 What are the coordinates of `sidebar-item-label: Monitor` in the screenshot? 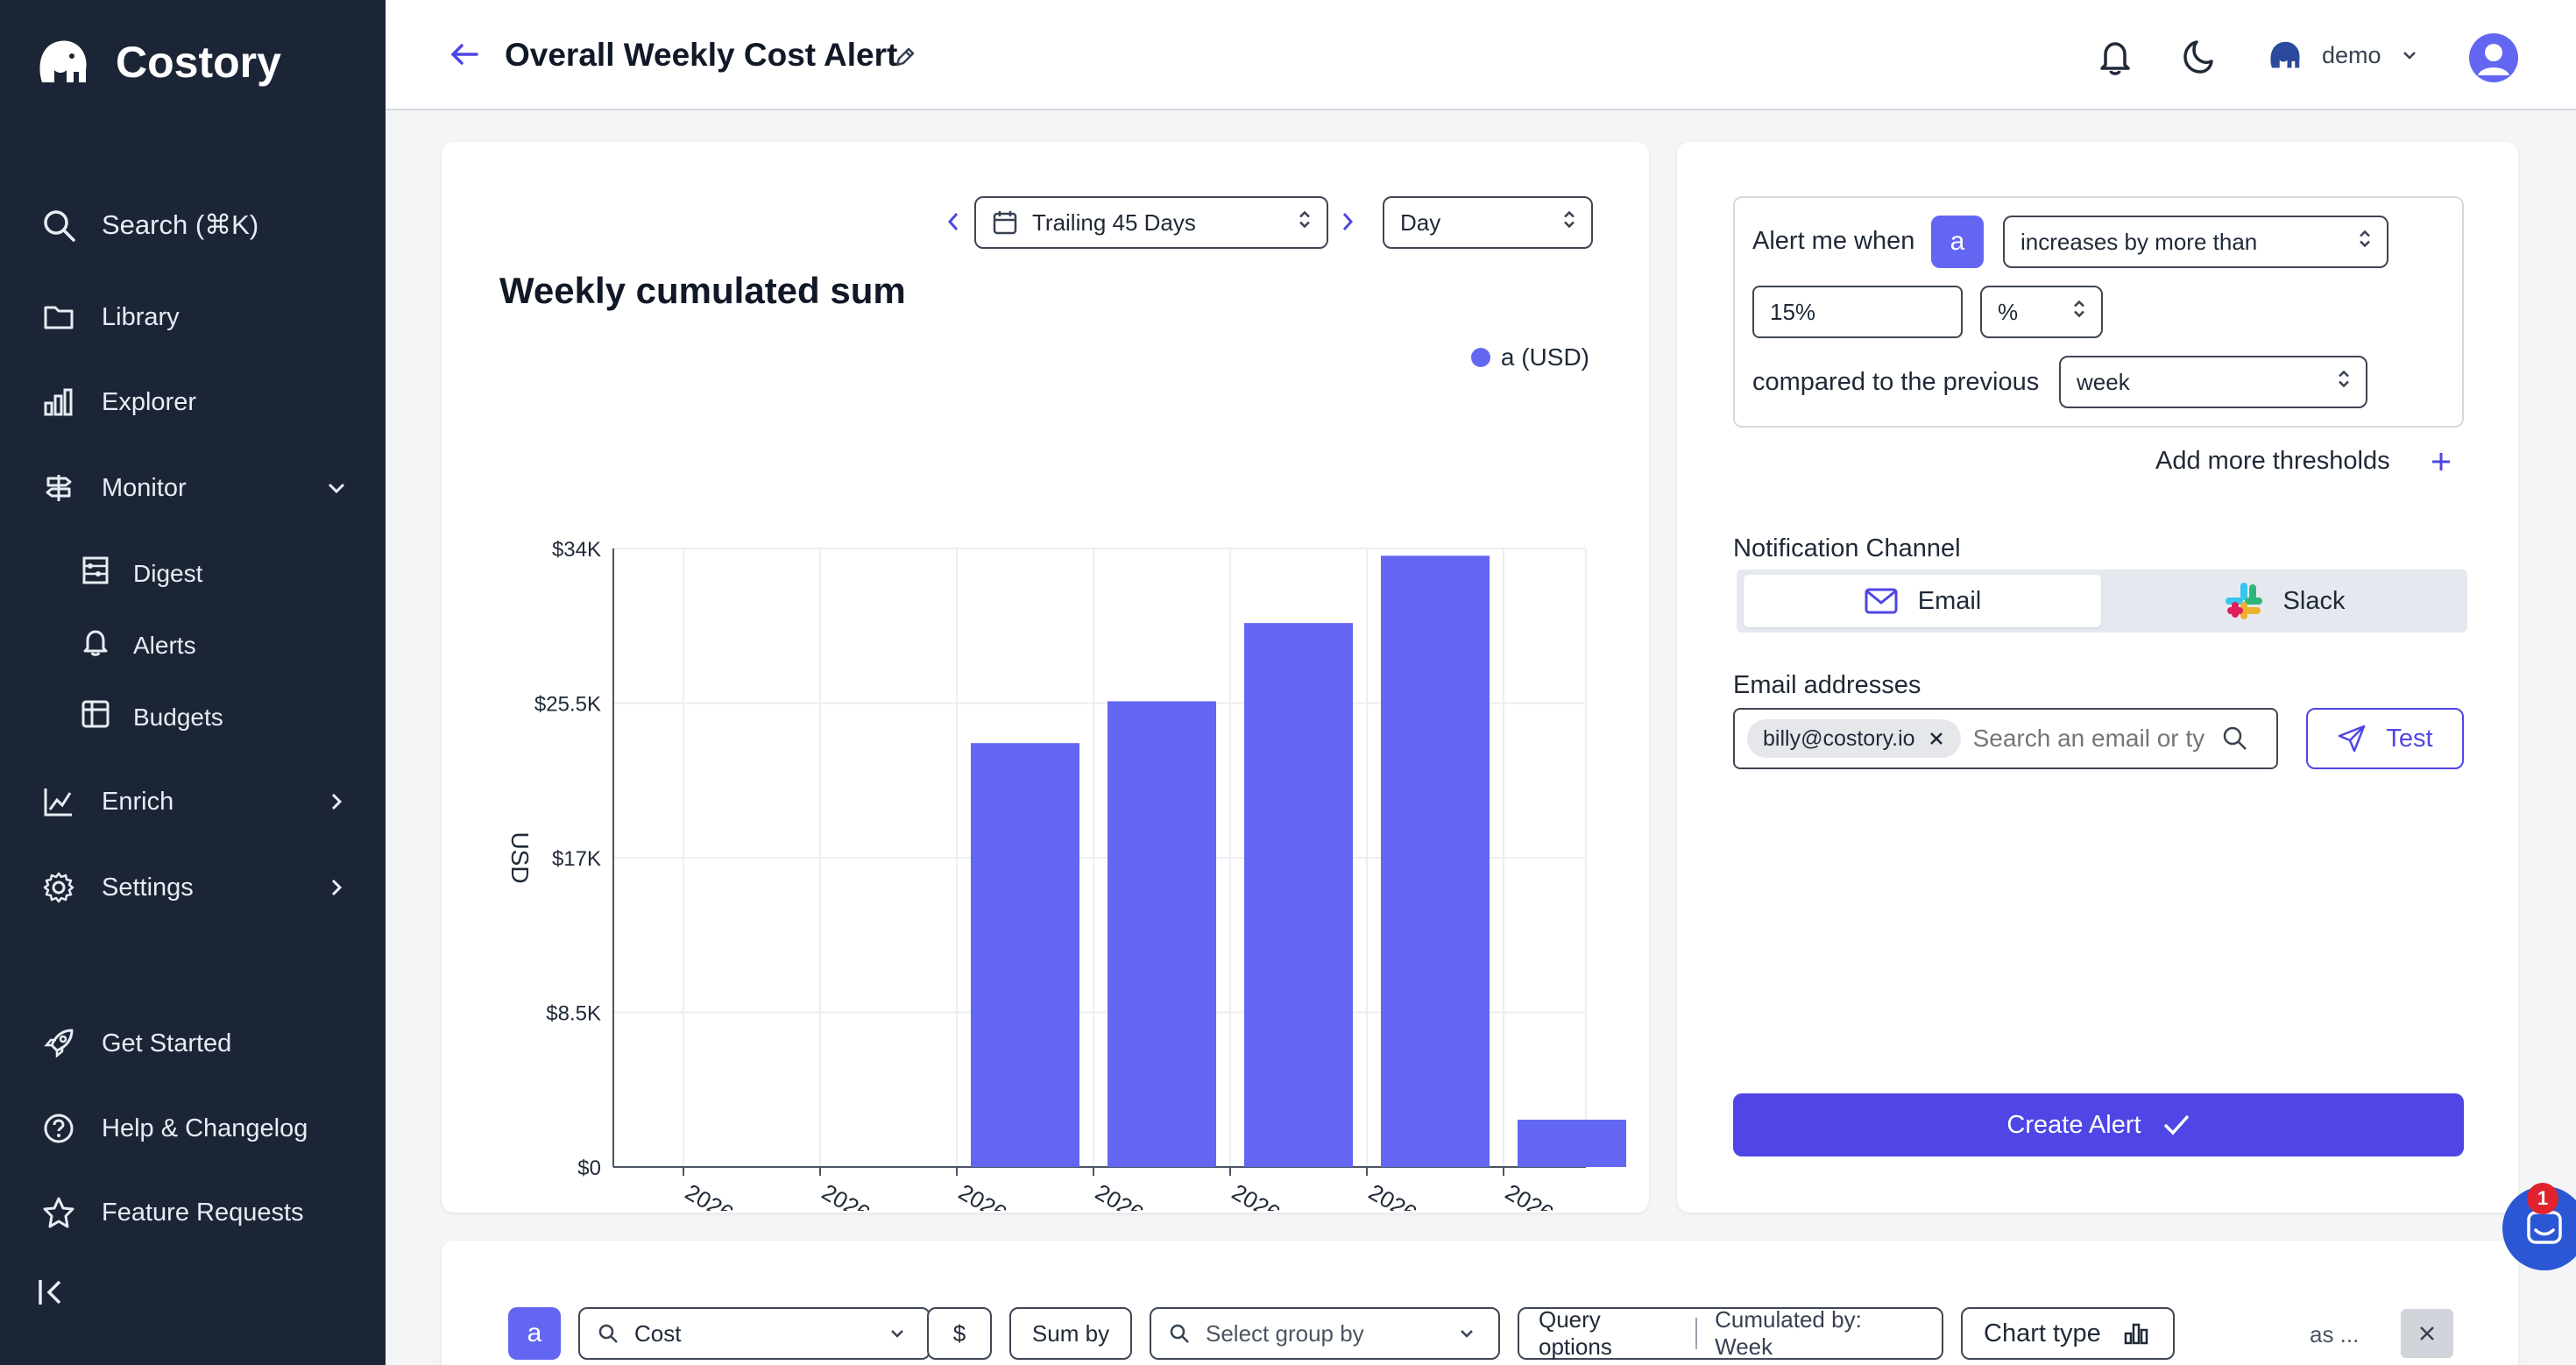 It's located at (144, 488).